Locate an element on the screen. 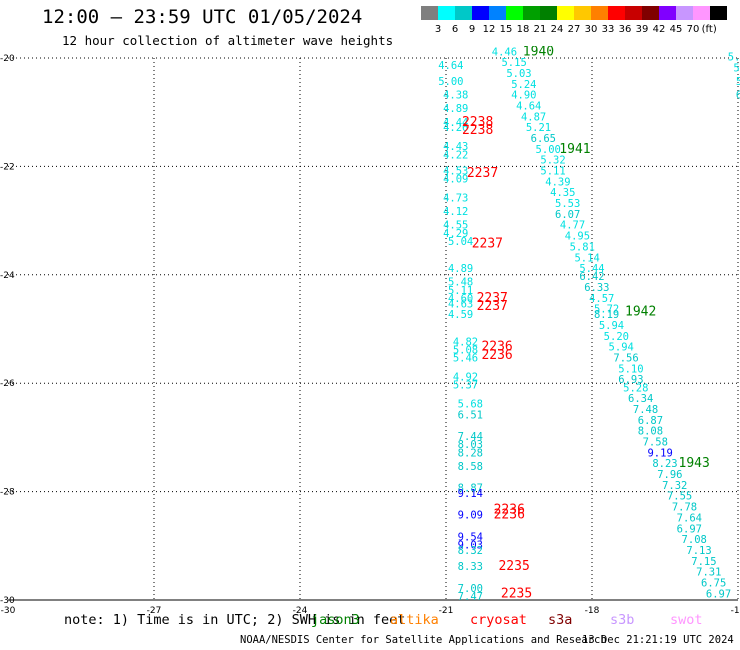  color-scale-label: 42 is located at coordinates (659, 29).